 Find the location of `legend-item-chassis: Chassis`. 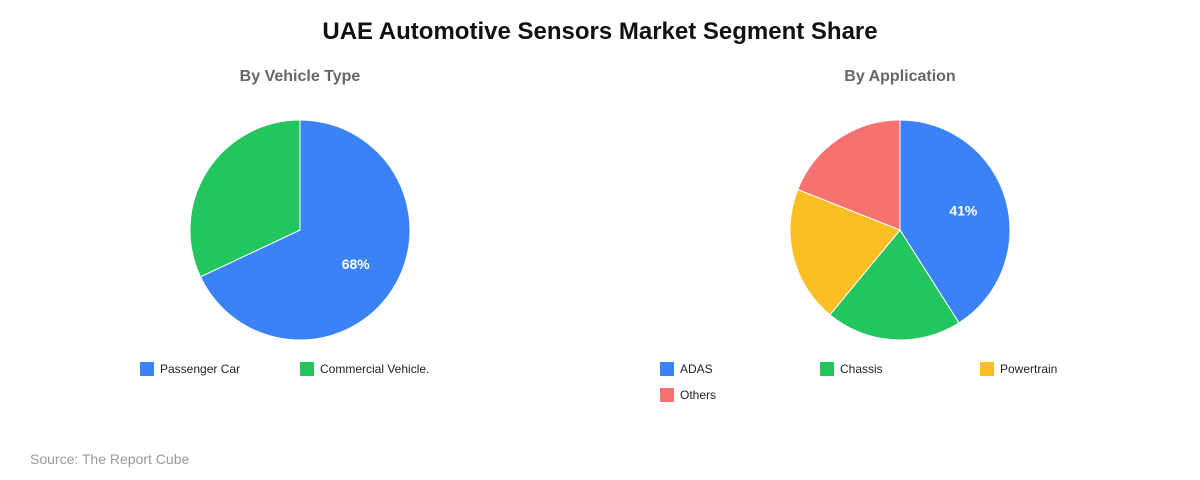

legend-item-chassis: Chassis is located at coordinates (851, 369).